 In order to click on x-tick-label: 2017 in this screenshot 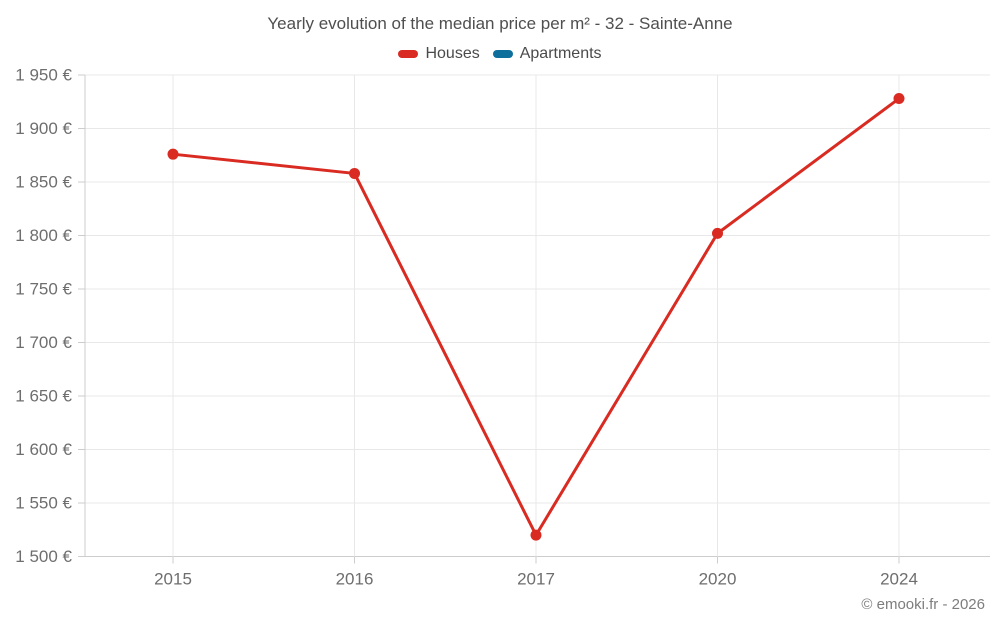, I will do `click(536, 579)`.